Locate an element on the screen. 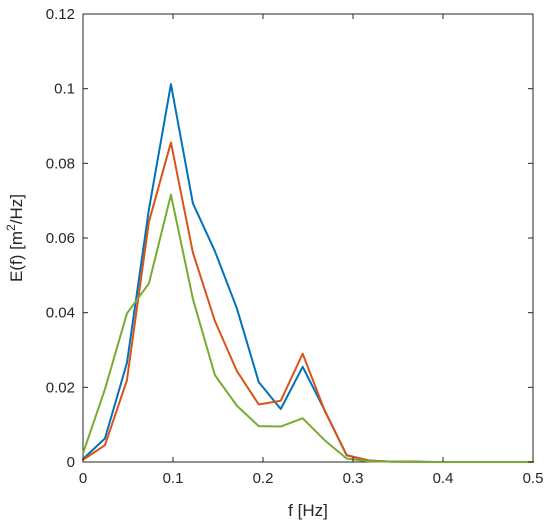  y-tick-label: 0 is located at coordinates (71, 462).